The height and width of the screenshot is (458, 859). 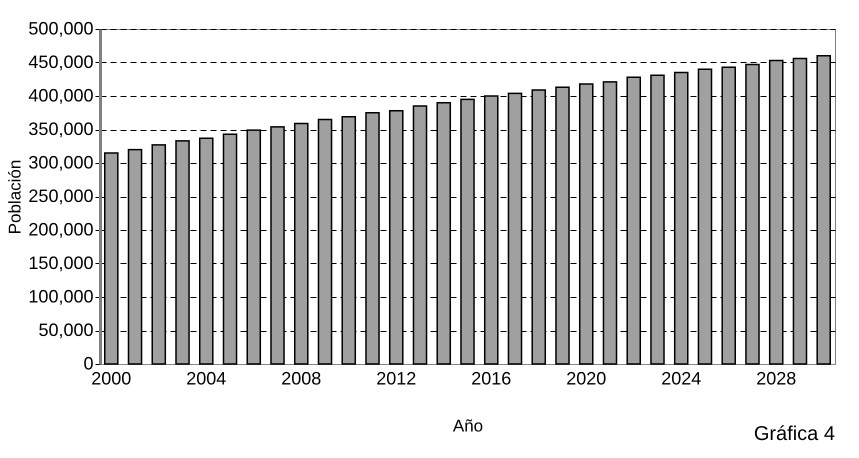 What do you see at coordinates (776, 378) in the screenshot?
I see `x-tick-label: 2028` at bounding box center [776, 378].